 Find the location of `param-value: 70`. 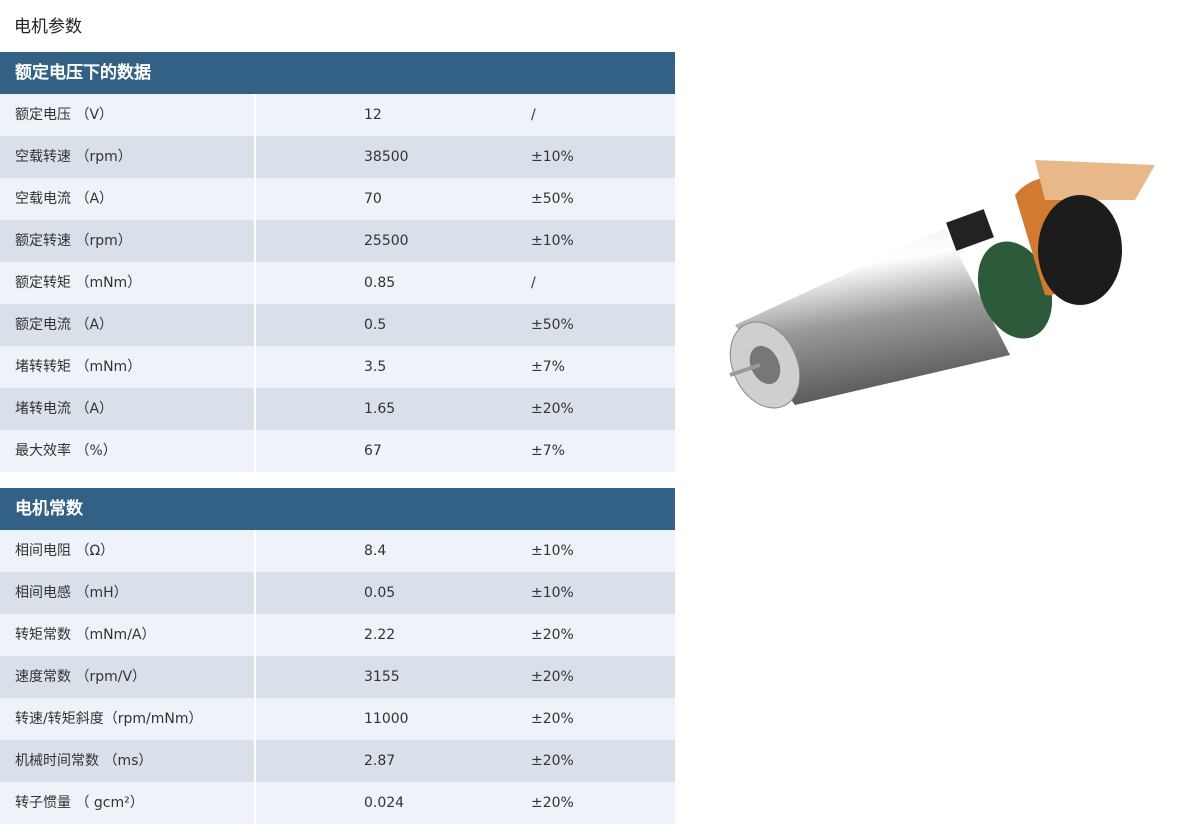

param-value: 70 is located at coordinates (373, 199).